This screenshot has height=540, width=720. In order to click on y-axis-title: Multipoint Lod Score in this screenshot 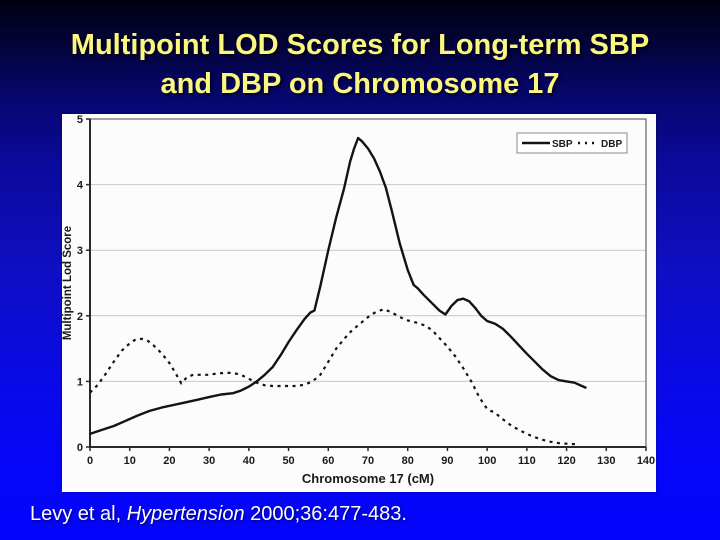, I will do `click(68, 283)`.